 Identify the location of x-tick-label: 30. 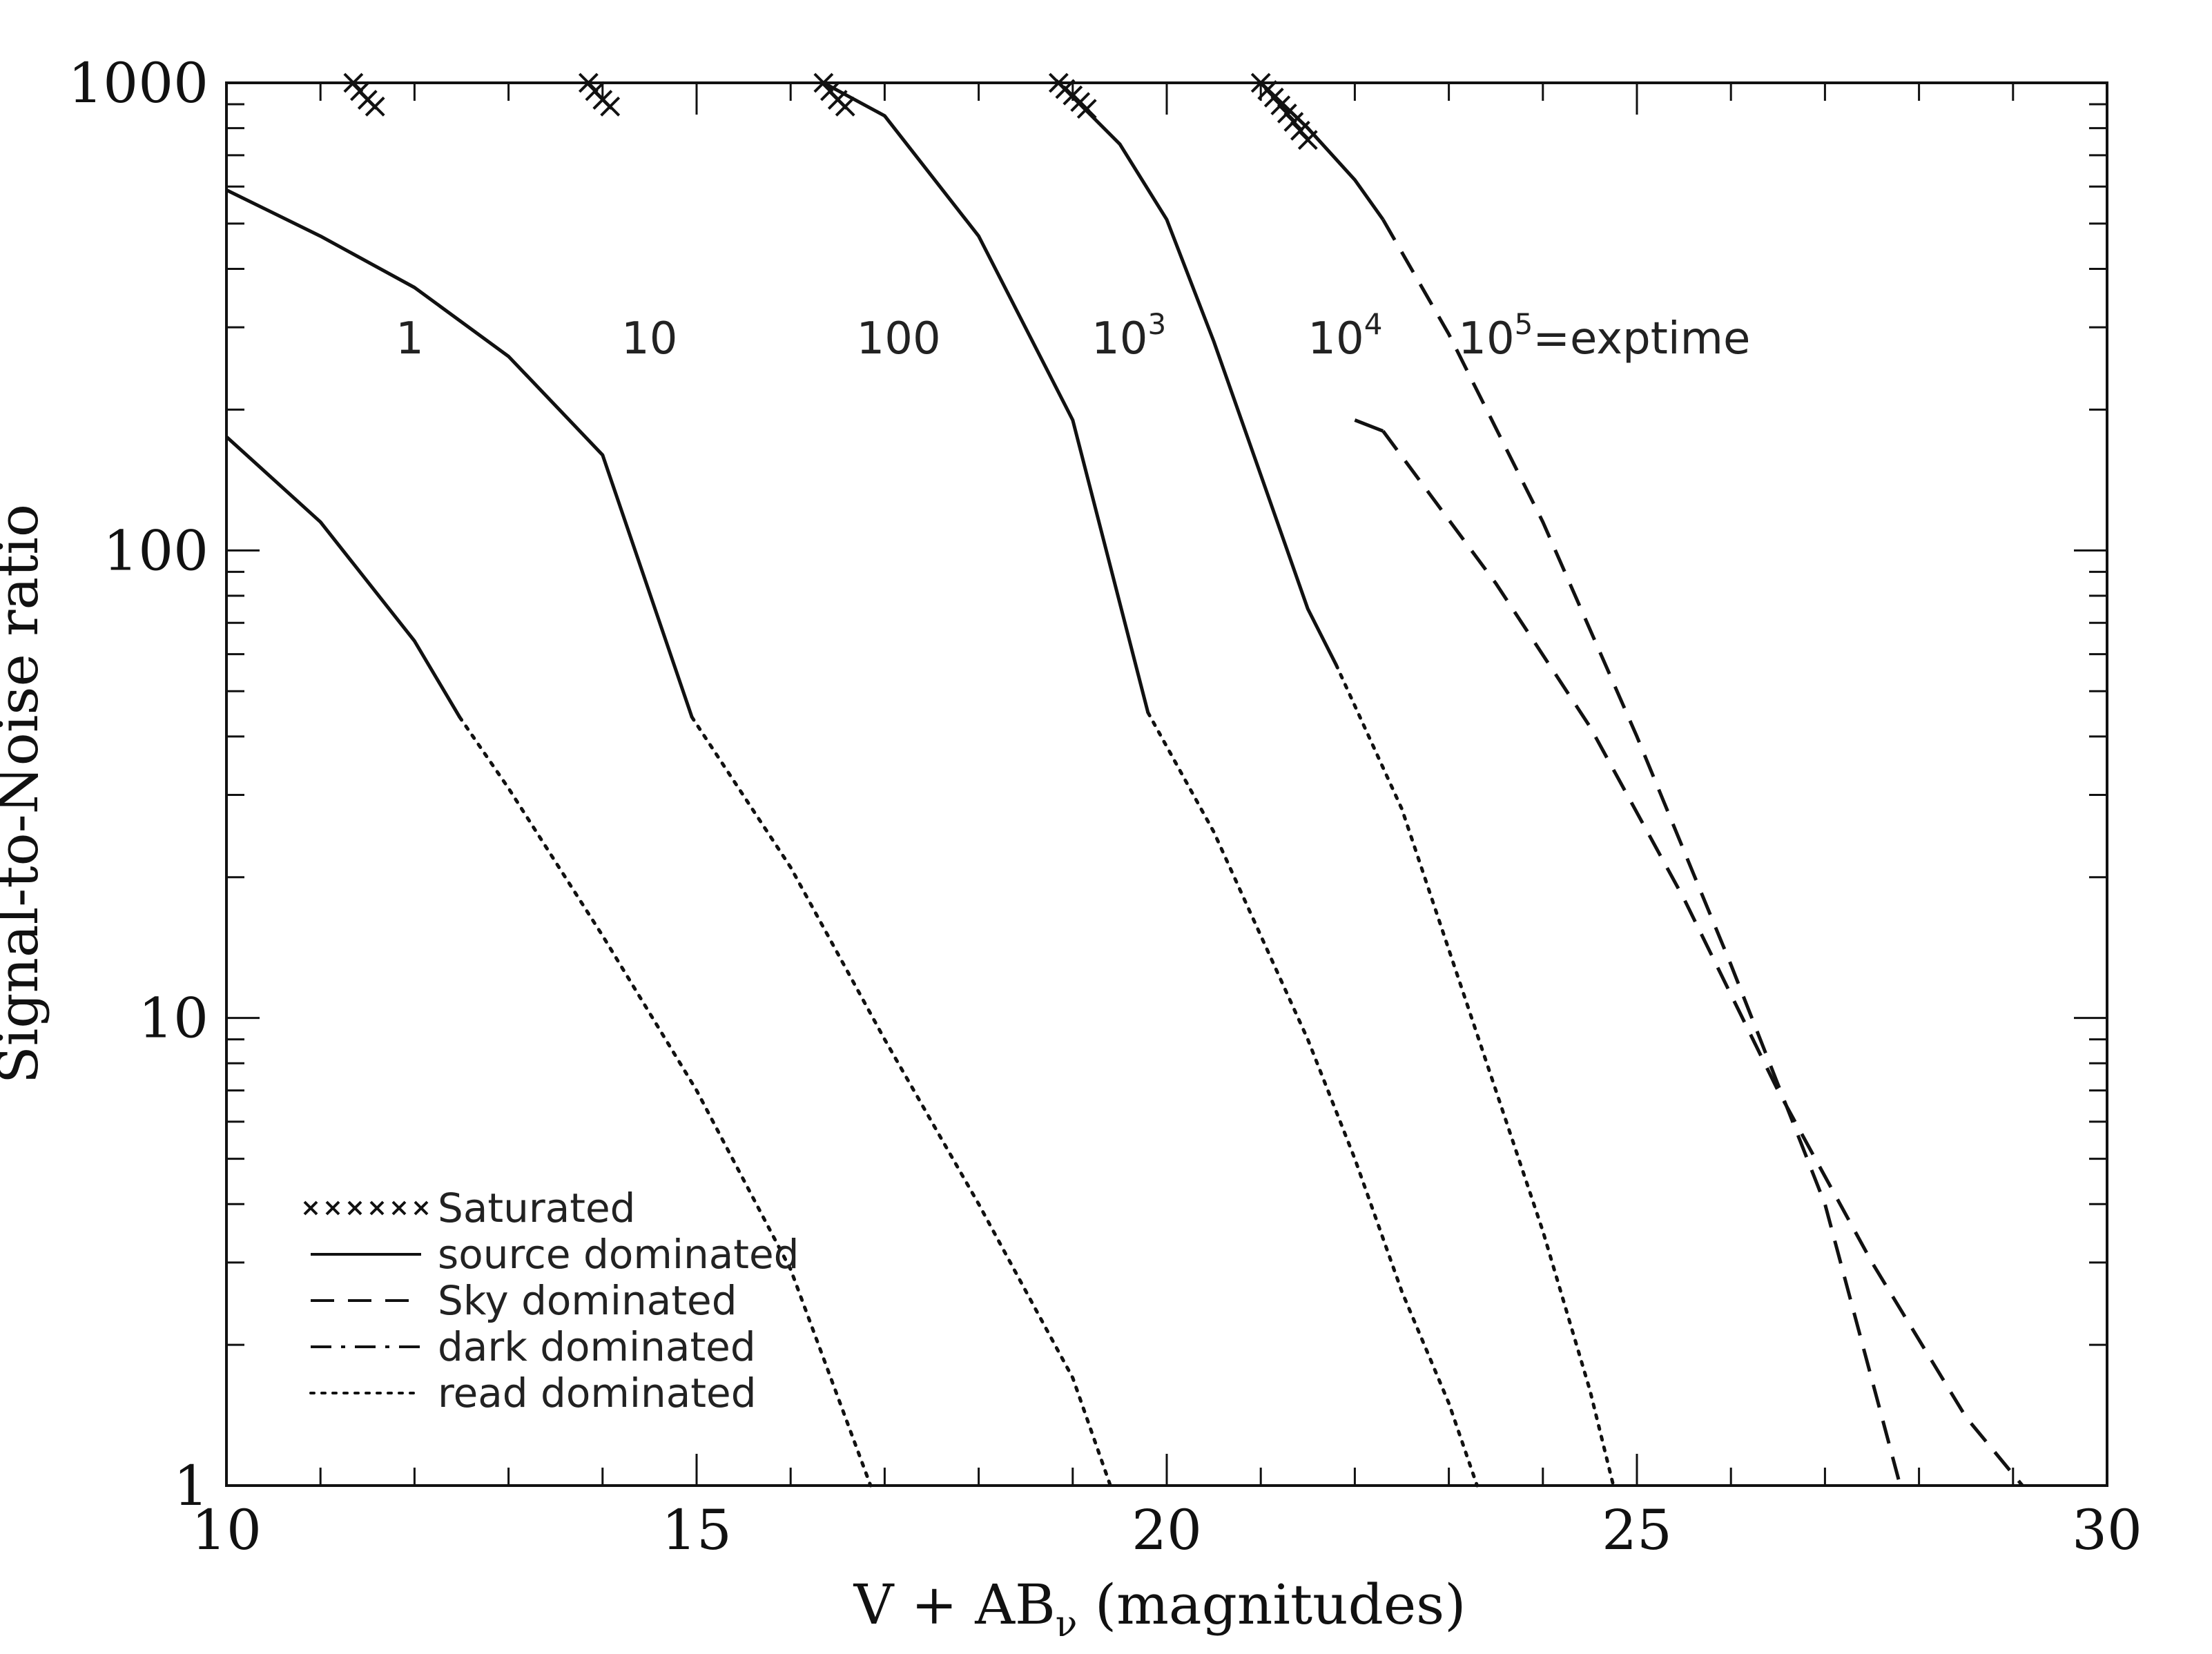
(2107, 1530).